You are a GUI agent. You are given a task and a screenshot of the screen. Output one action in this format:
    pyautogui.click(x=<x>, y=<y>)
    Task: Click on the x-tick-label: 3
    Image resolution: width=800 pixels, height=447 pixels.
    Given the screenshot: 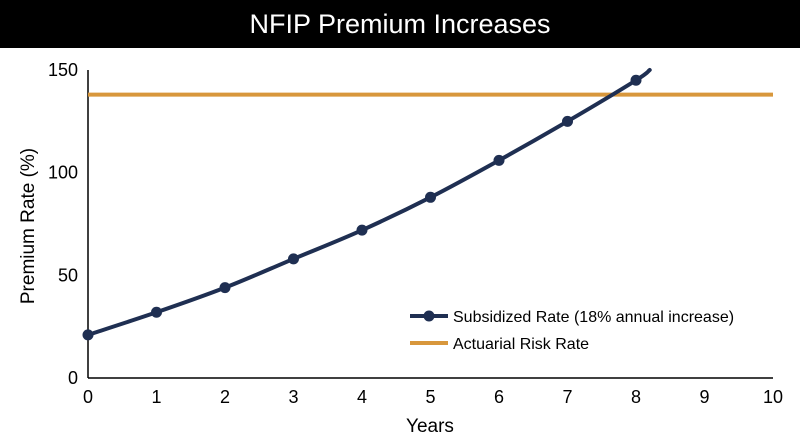 What is the action you would take?
    pyautogui.click(x=293, y=397)
    